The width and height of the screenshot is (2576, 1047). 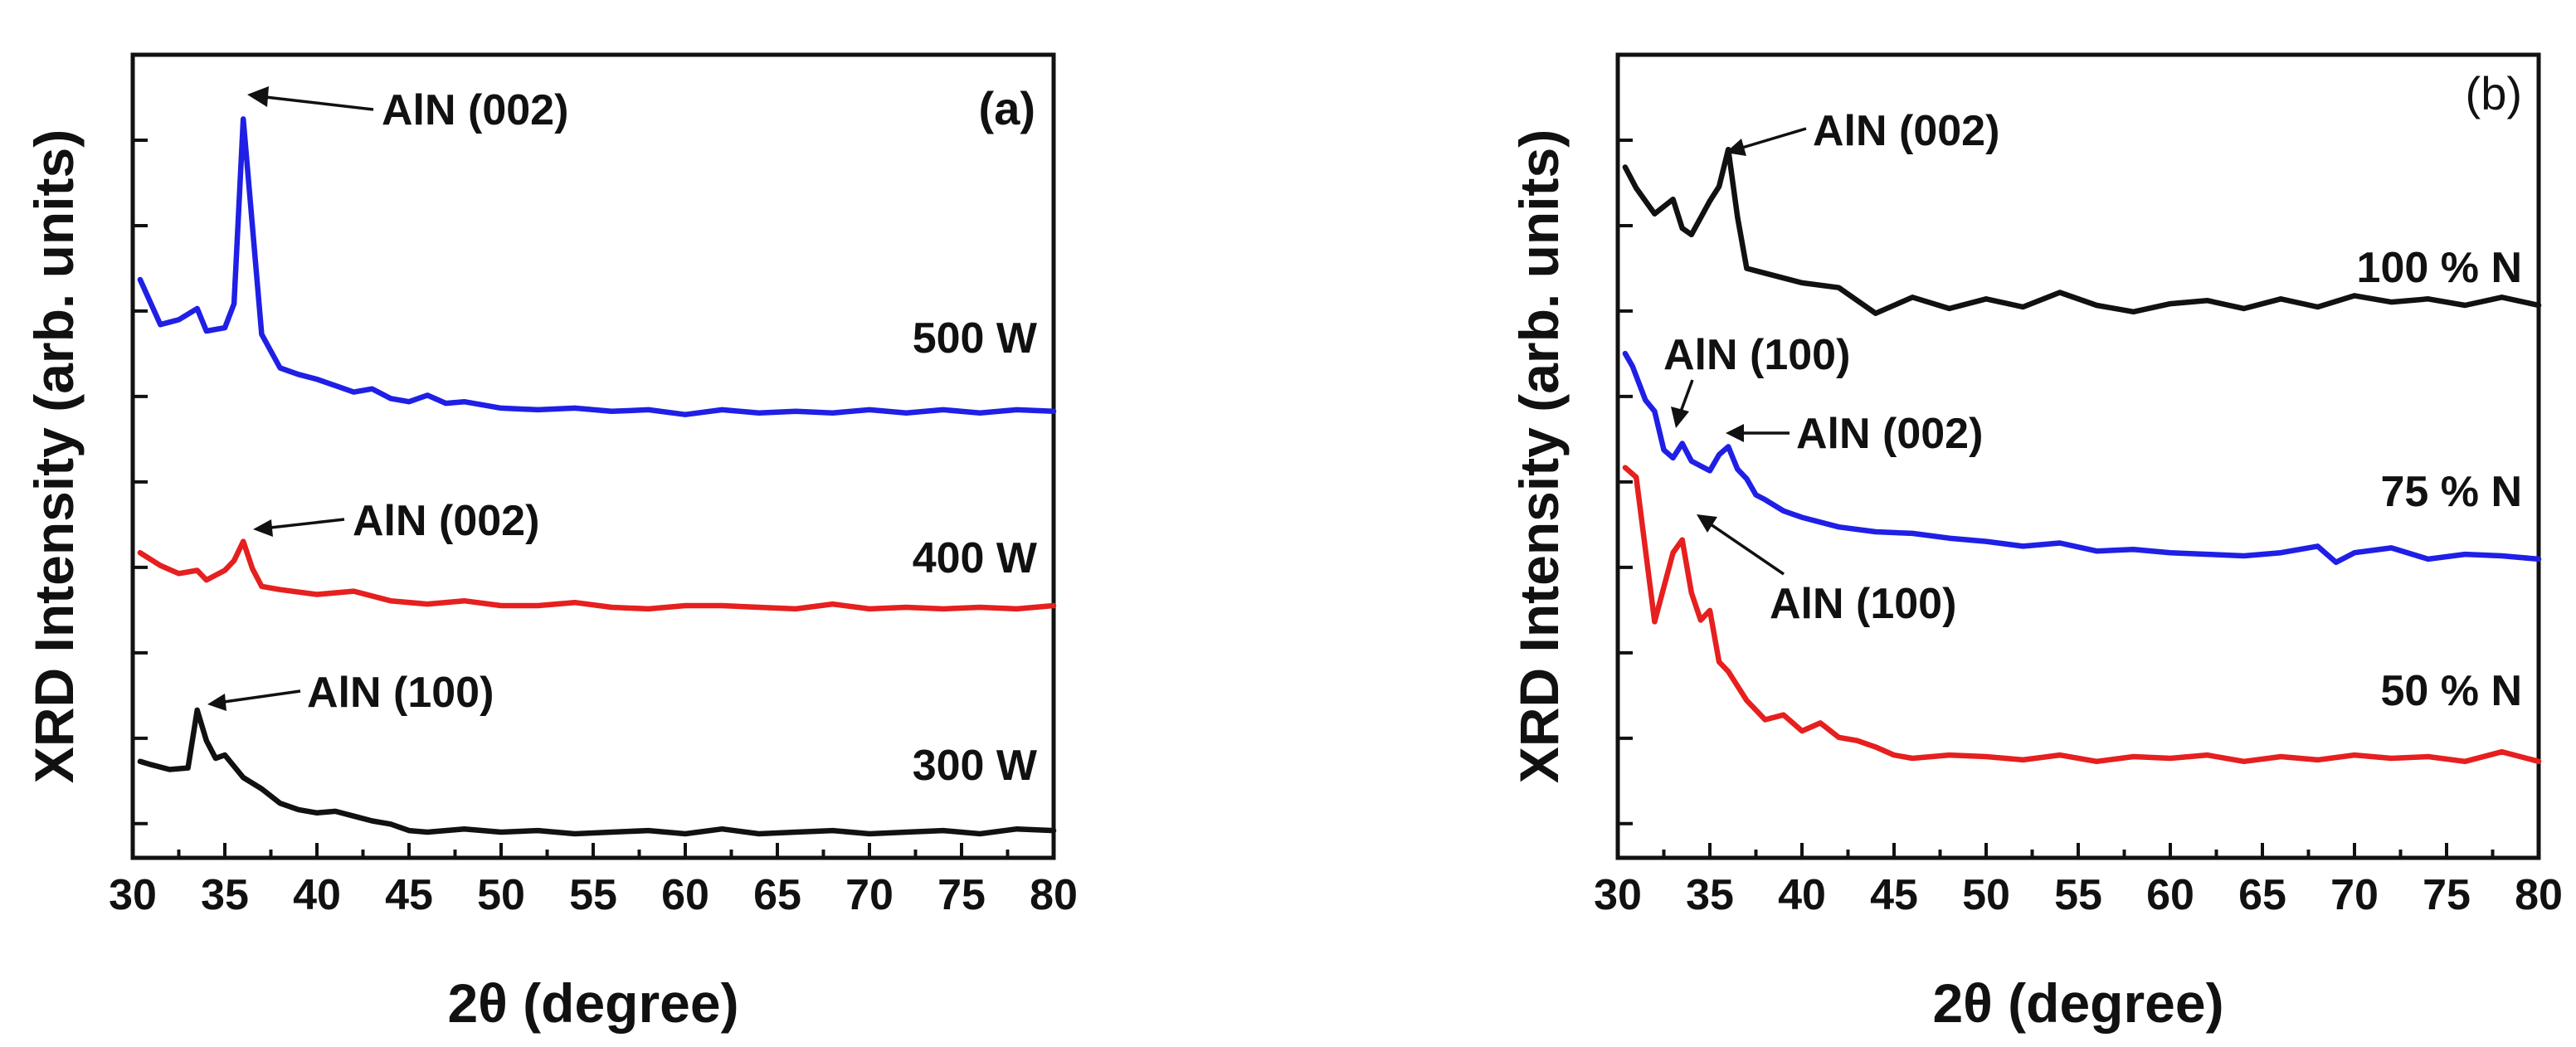 What do you see at coordinates (1906, 131) in the screenshot?
I see `panel-b-annot-aln002-100n: AlN (002)` at bounding box center [1906, 131].